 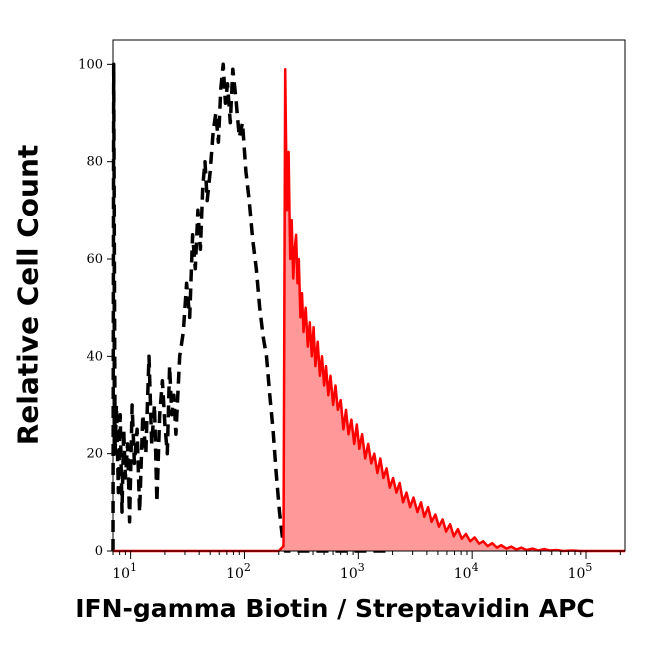 I want to click on y-tick-label: 80, so click(x=94, y=162).